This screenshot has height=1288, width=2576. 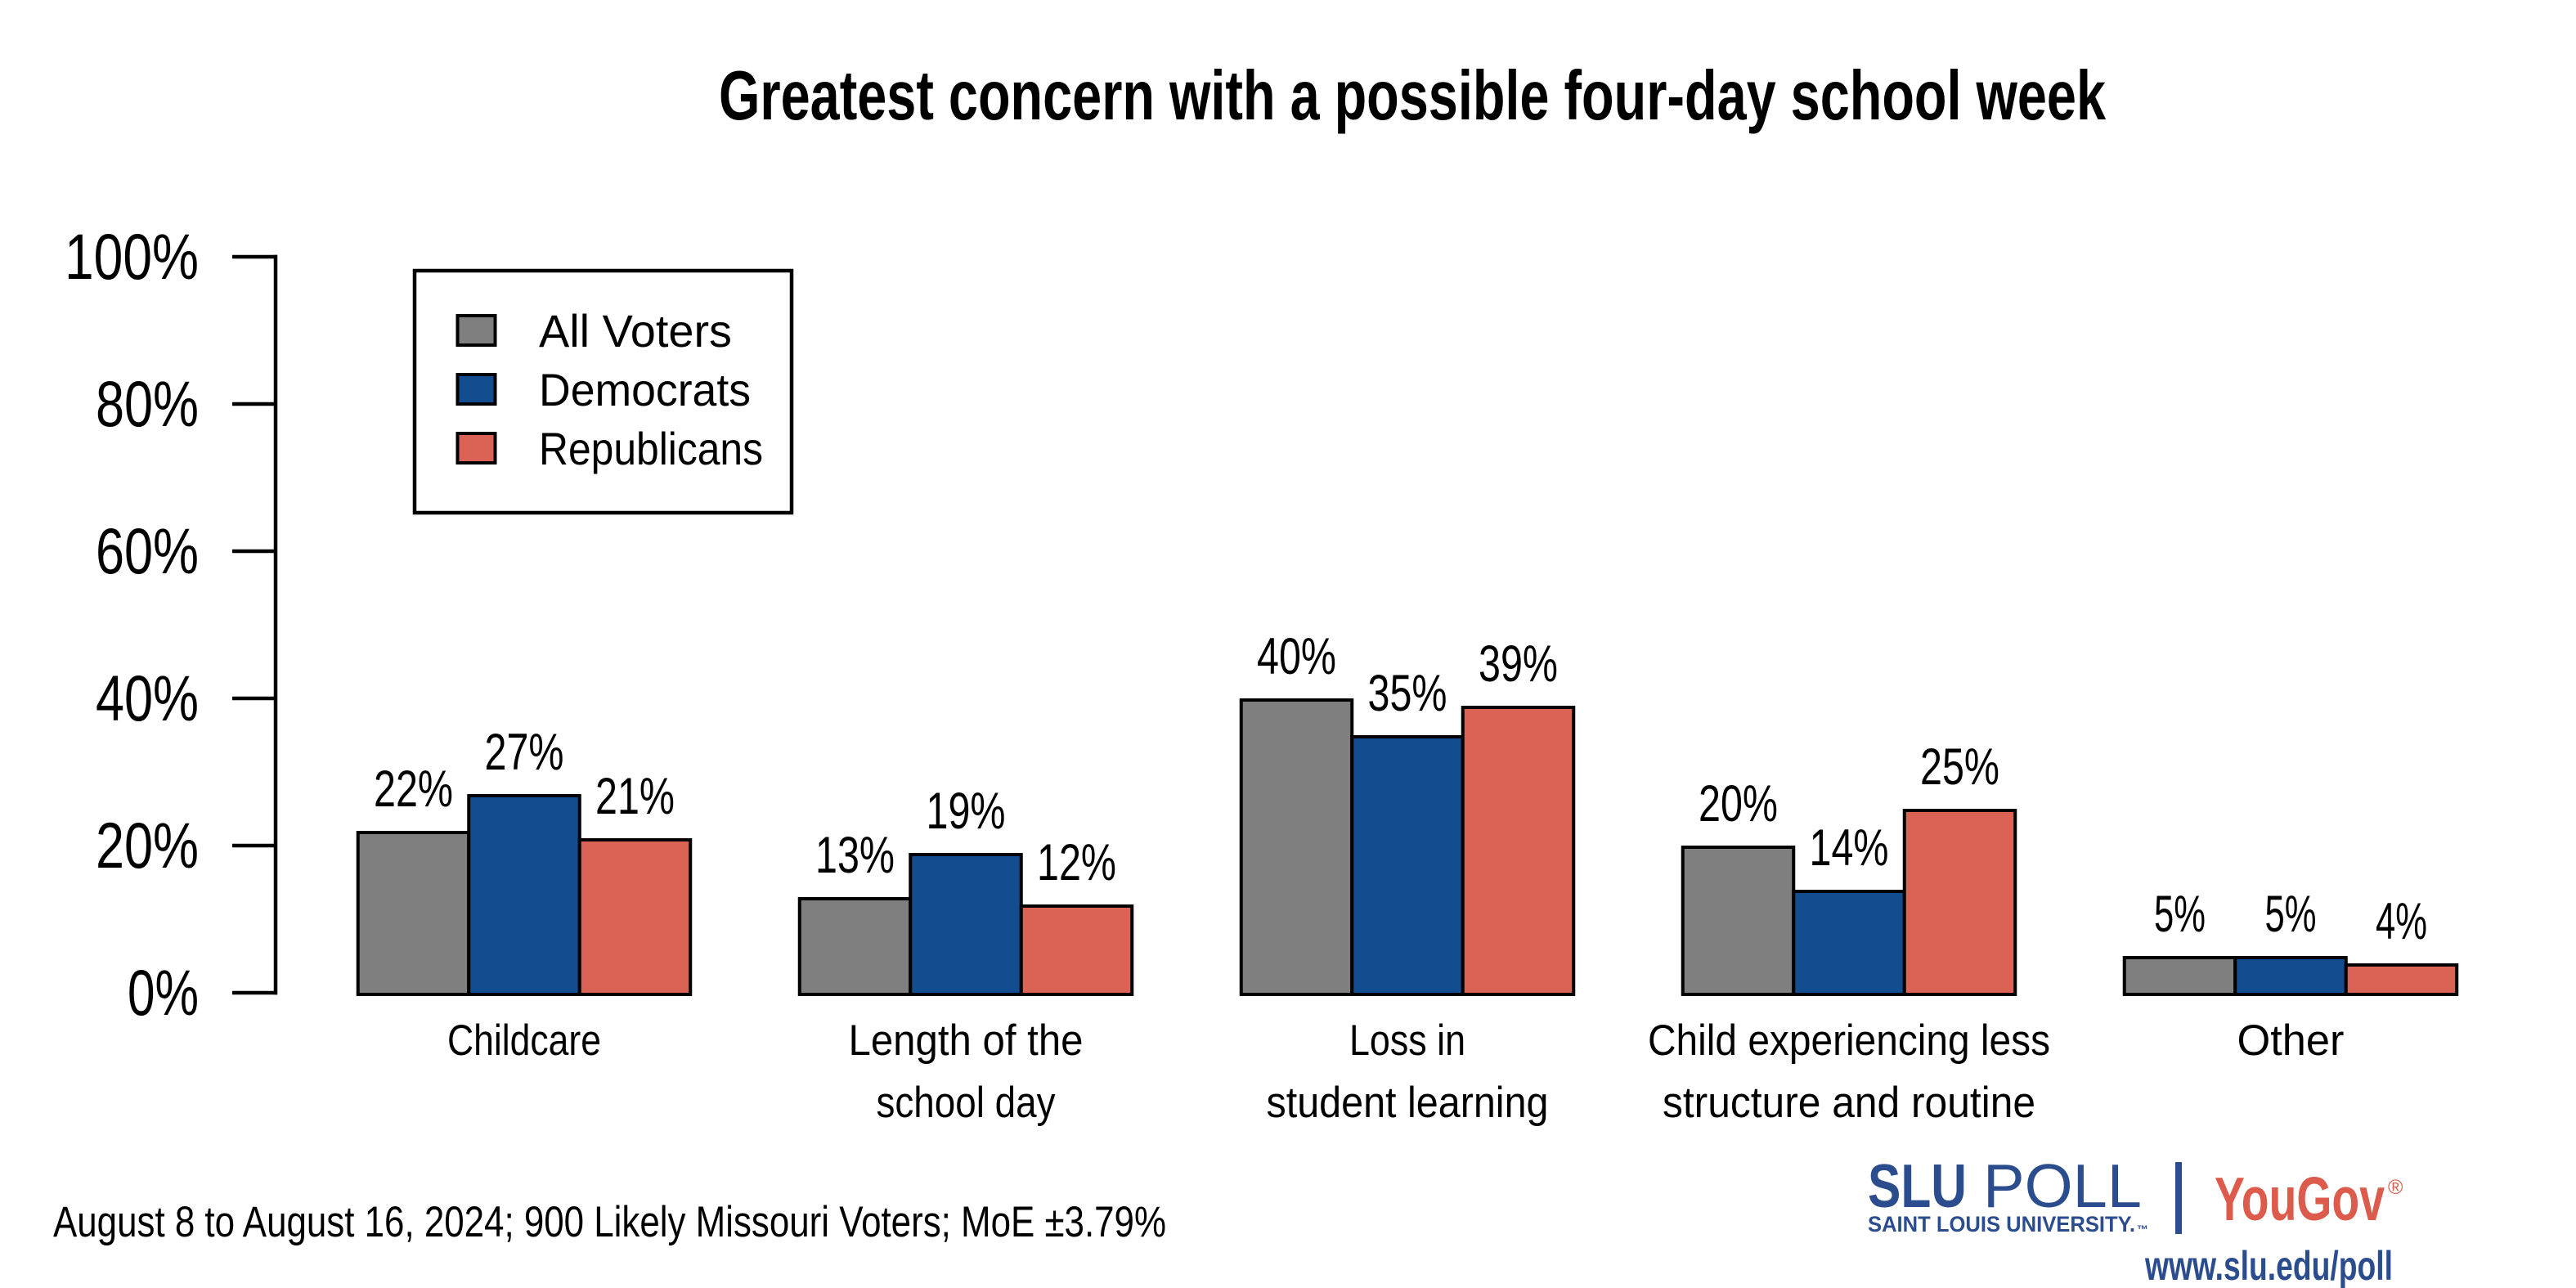 What do you see at coordinates (1408, 1103) in the screenshot?
I see `svg-text: student learning` at bounding box center [1408, 1103].